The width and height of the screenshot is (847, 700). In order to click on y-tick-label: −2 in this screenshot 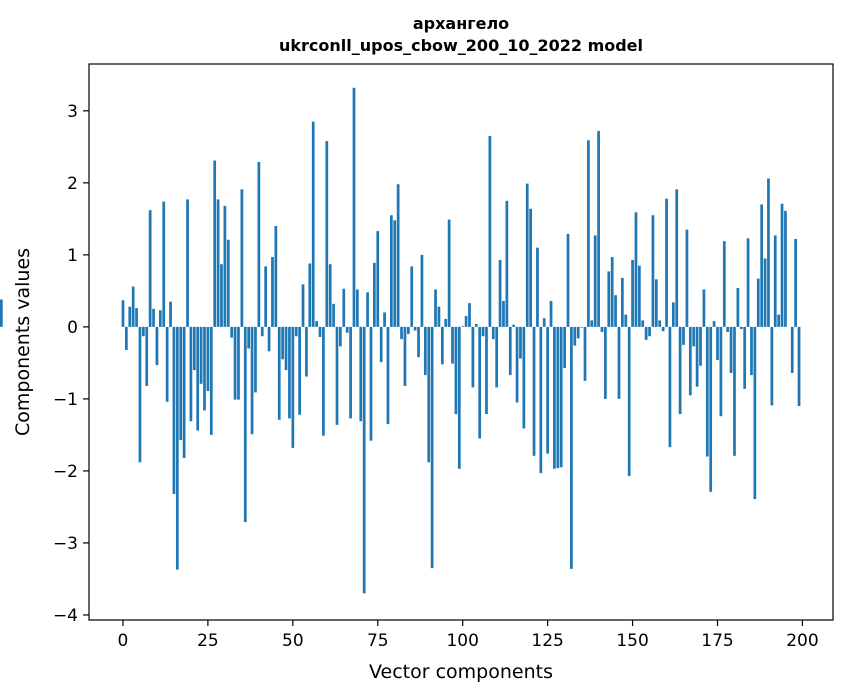, I will do `click(65, 472)`.